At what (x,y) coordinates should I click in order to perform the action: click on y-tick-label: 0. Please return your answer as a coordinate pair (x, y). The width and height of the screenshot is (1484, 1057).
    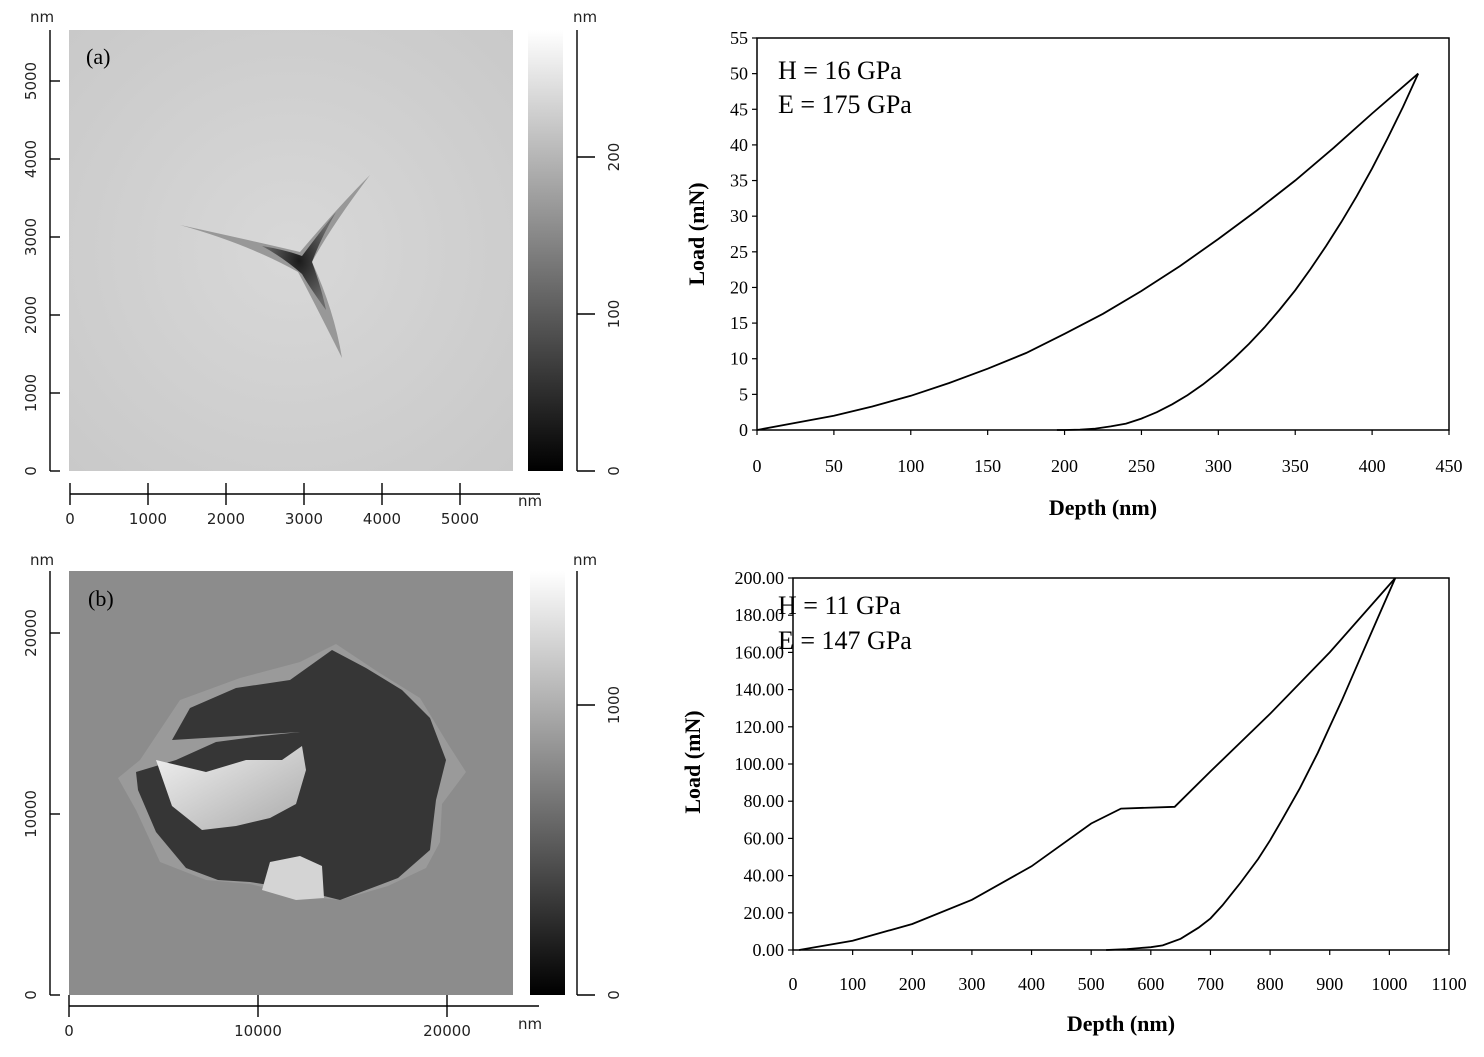
    Looking at the image, I should click on (743, 430).